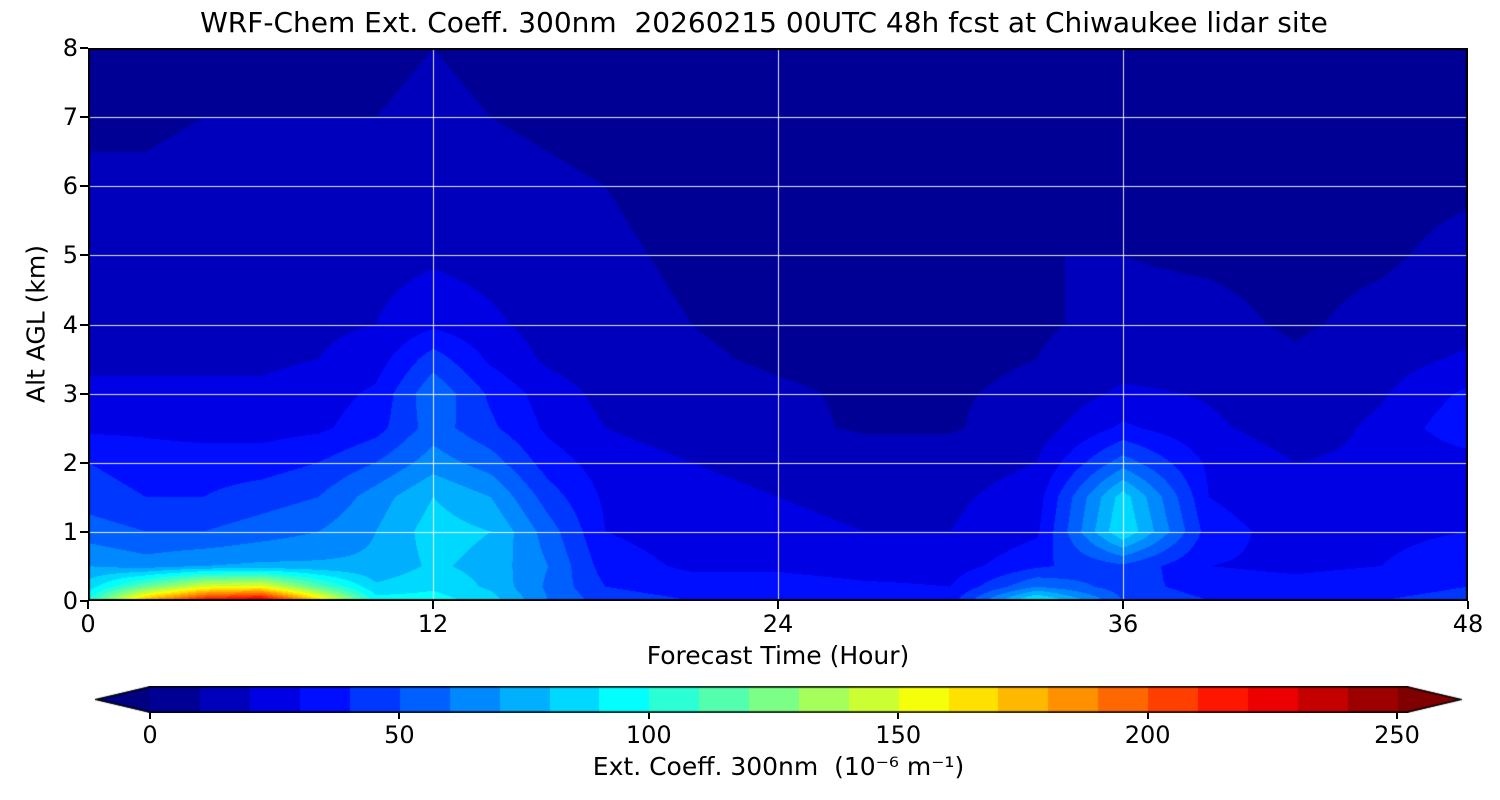 The image size is (1500, 800). I want to click on colorbar-tick-label: 200, so click(1147, 735).